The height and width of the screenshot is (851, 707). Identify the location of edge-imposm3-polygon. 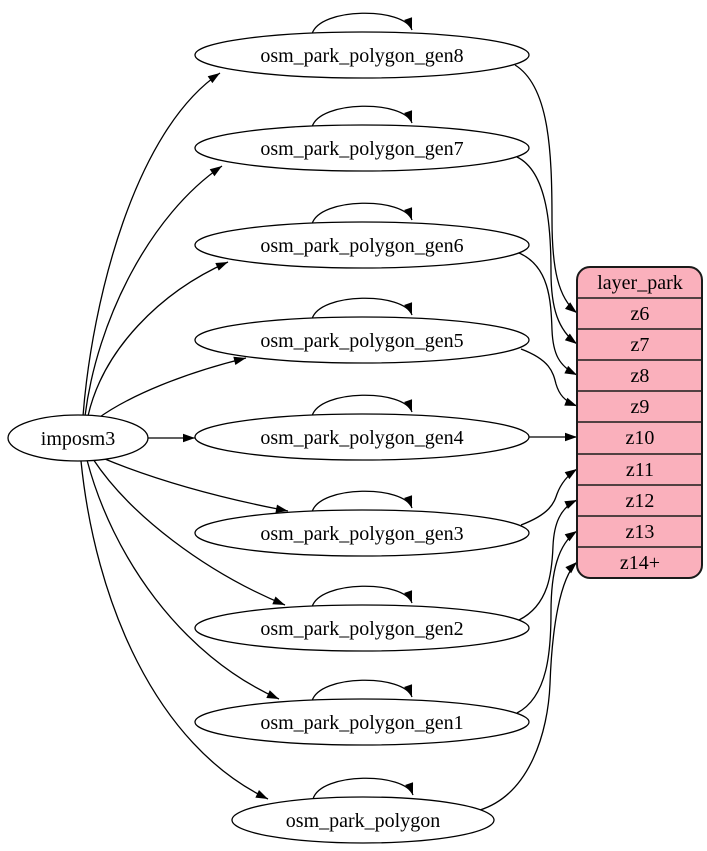
(174, 630).